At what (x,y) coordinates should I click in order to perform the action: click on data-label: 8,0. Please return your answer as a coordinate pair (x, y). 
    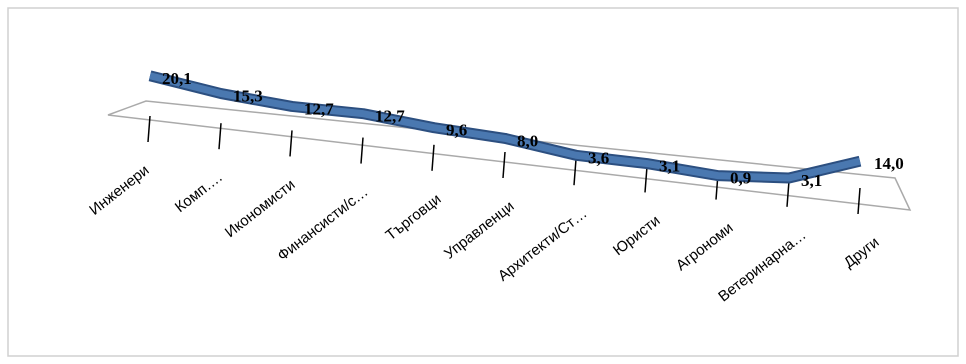
    Looking at the image, I should click on (527, 140).